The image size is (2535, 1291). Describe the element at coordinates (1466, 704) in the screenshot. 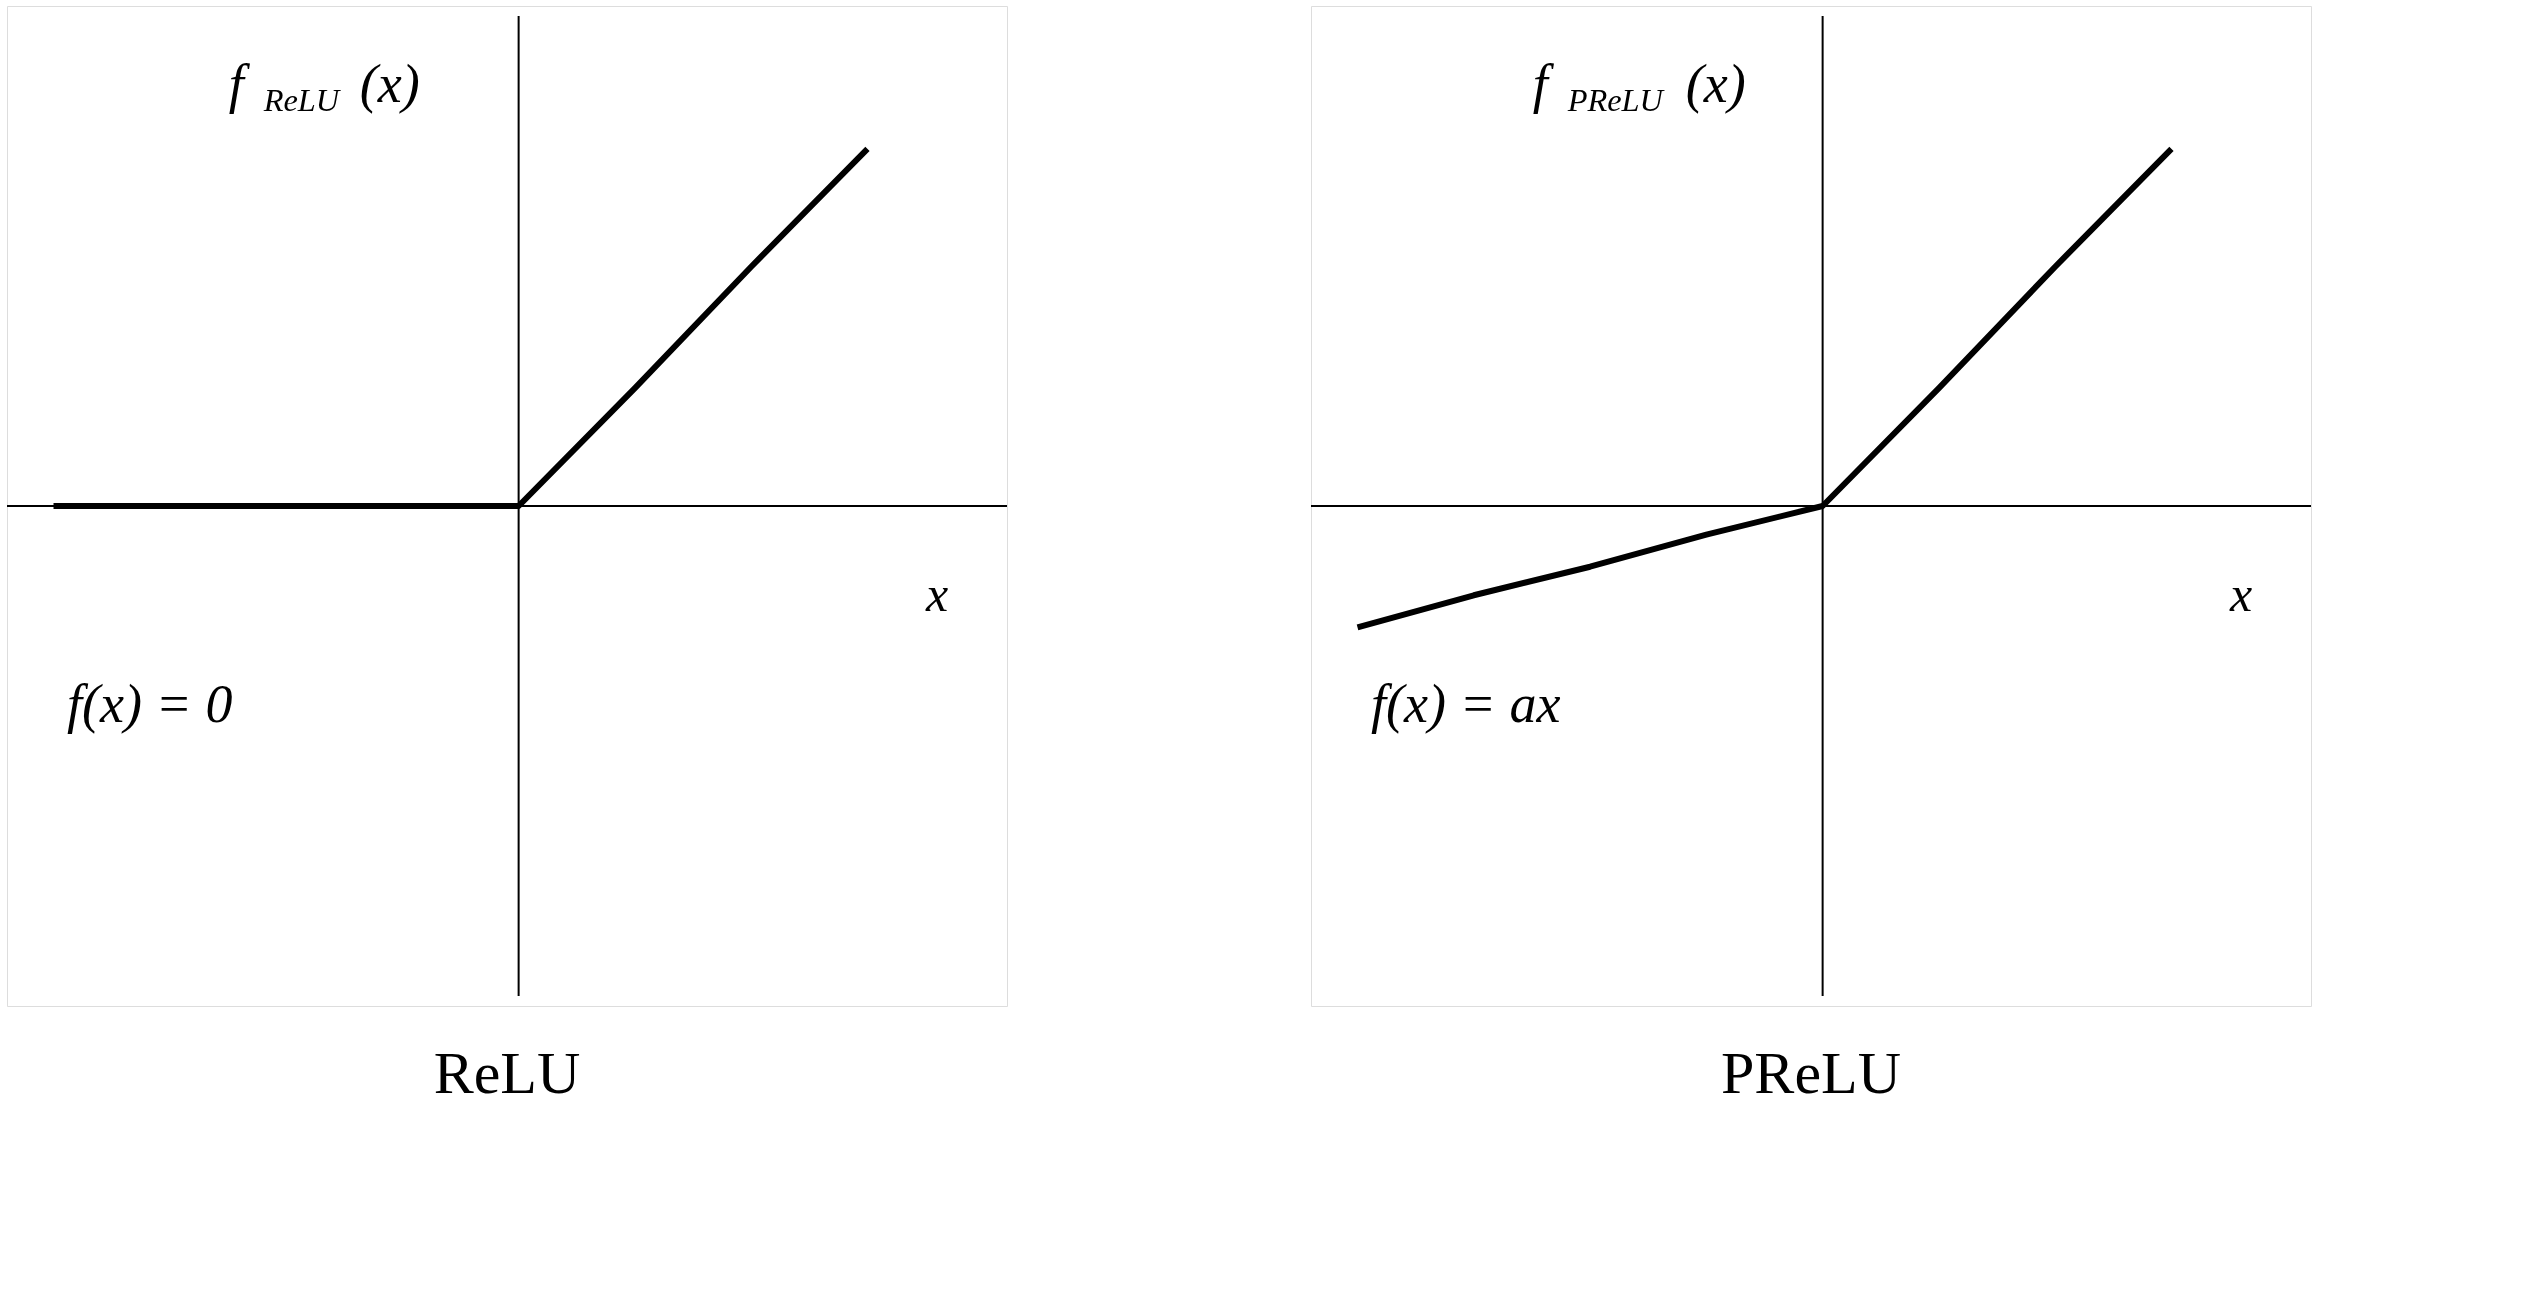

I see `text: f(x) = ax` at that location.